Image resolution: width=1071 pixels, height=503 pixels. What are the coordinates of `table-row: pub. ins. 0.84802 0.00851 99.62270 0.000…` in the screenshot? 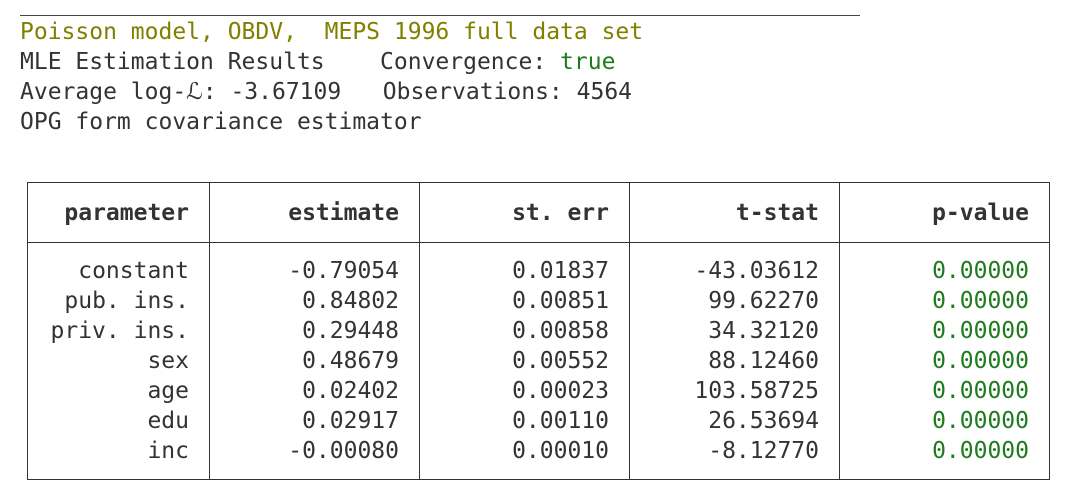 It's located at (538, 301).